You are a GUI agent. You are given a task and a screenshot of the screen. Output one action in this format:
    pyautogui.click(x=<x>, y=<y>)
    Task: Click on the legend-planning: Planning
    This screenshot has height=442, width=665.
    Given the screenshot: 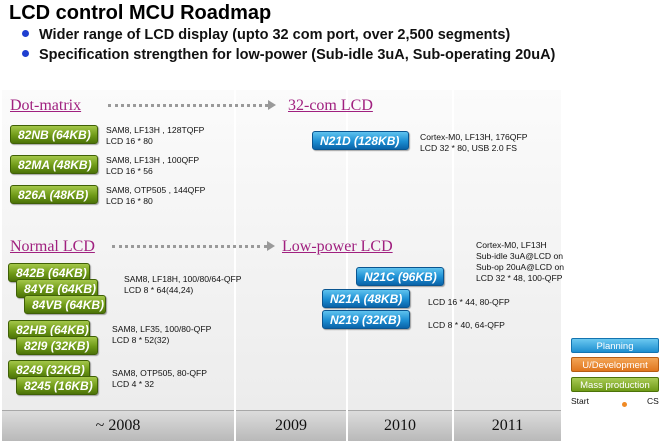 What is the action you would take?
    pyautogui.click(x=615, y=345)
    